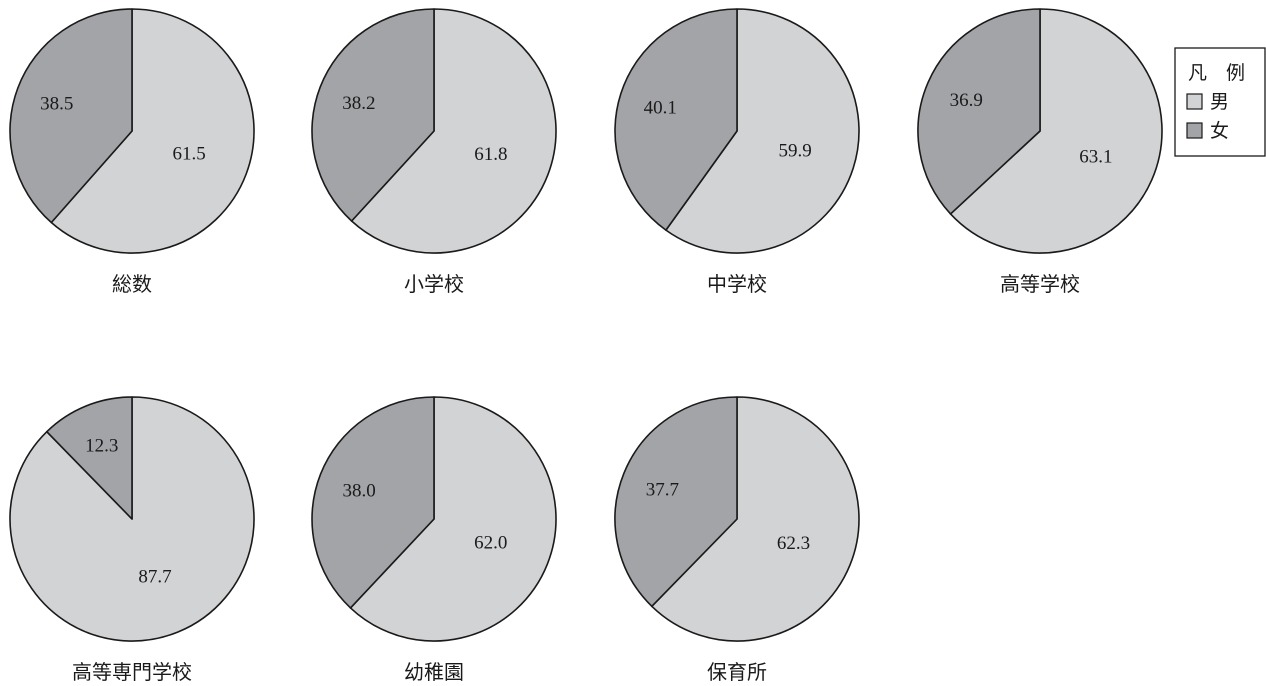 Image resolution: width=1266 pixels, height=686 pixels. I want to click on pie-label-female: 12.3, so click(101, 445).